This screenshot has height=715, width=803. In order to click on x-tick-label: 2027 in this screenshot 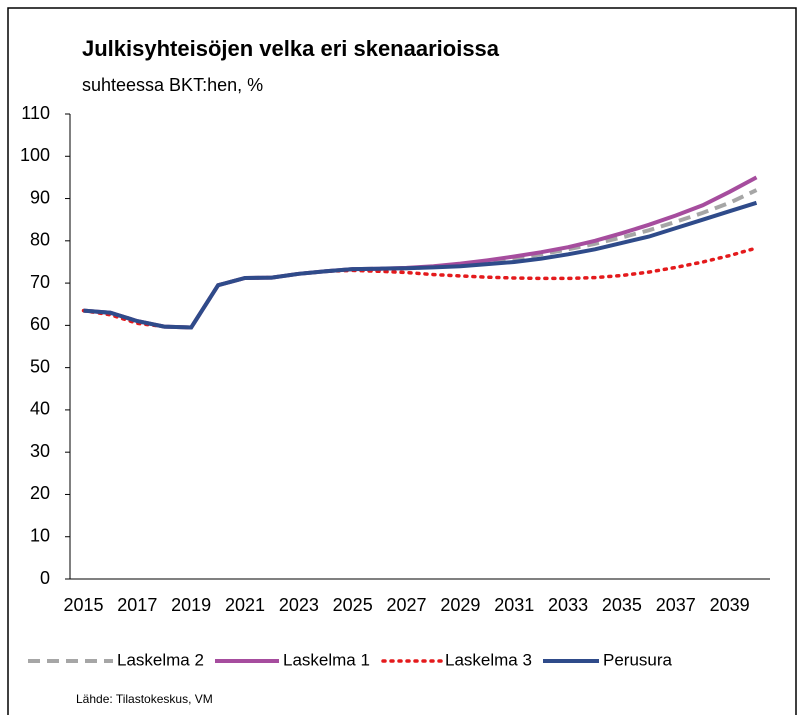, I will do `click(407, 605)`.